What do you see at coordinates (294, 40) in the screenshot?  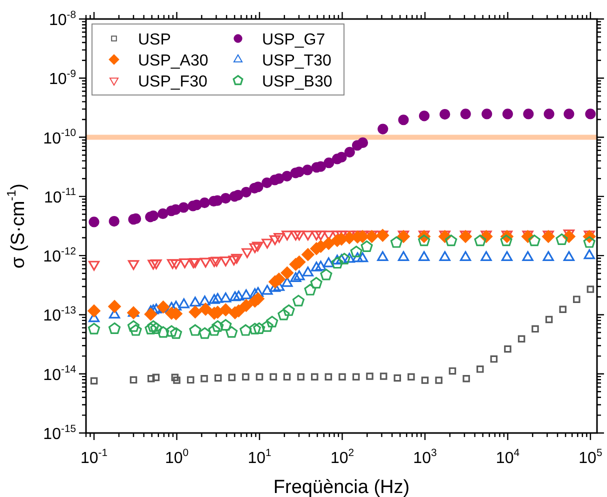 I see `legend-label: USP_G7` at bounding box center [294, 40].